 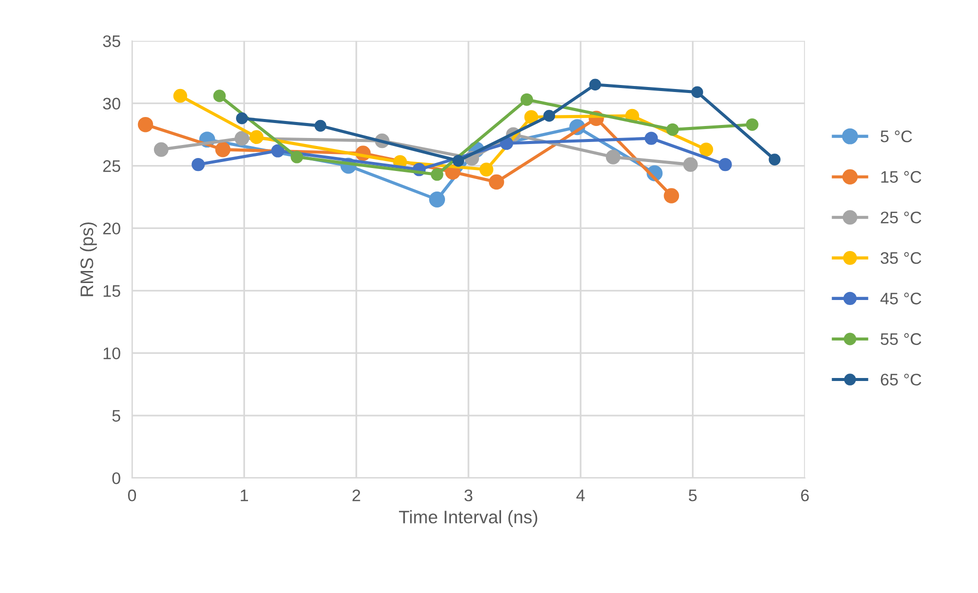 What do you see at coordinates (901, 298) in the screenshot?
I see `legend-label: 45 °C` at bounding box center [901, 298].